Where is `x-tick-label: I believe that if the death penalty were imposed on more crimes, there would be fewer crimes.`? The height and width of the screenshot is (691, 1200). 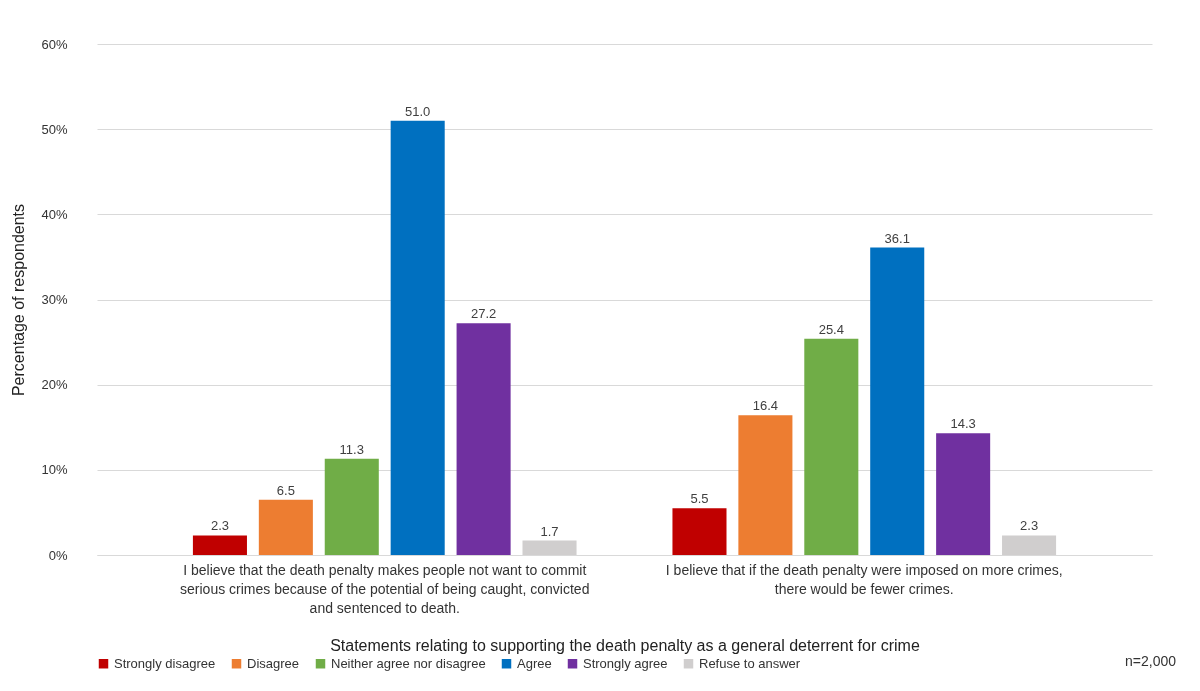
x-tick-label: I believe that if the death penalty were imposed on more crimes, there would be fewer crimes. is located at coordinates (864, 579).